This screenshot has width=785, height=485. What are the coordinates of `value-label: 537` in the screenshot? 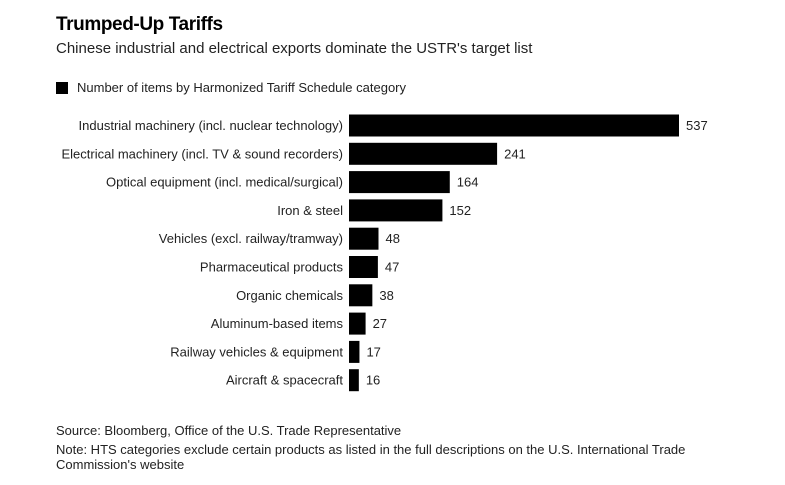 It's located at (697, 125).